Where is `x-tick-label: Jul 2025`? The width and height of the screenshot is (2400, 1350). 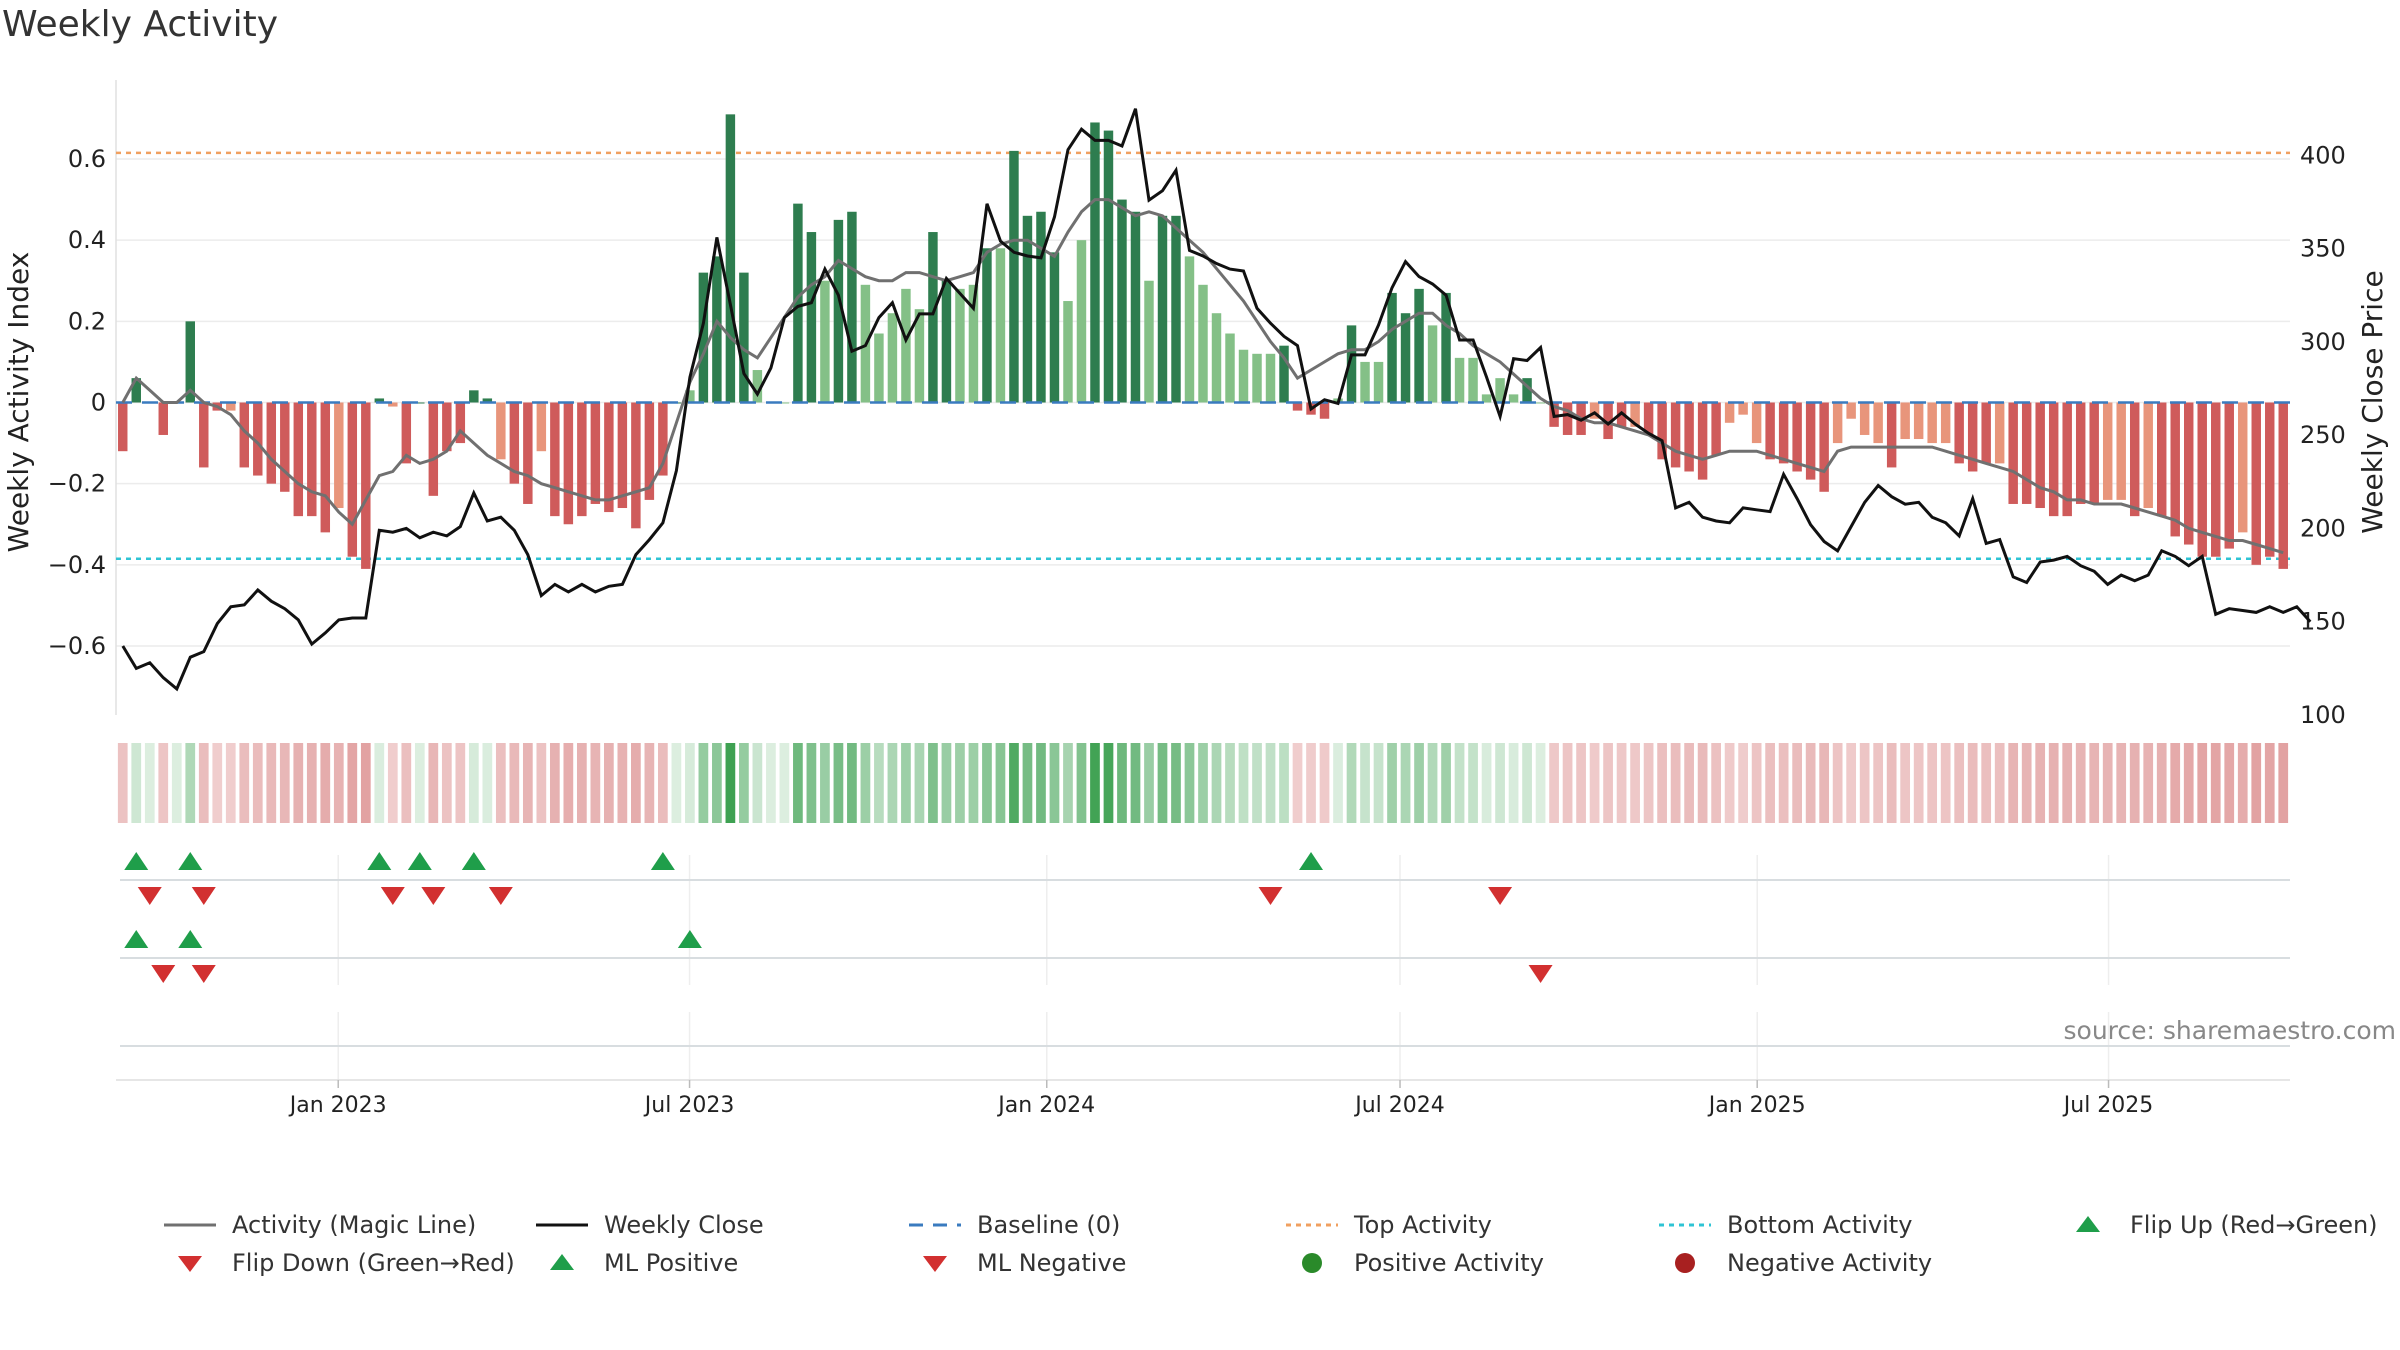 x-tick-label: Jul 2025 is located at coordinates (2108, 1105).